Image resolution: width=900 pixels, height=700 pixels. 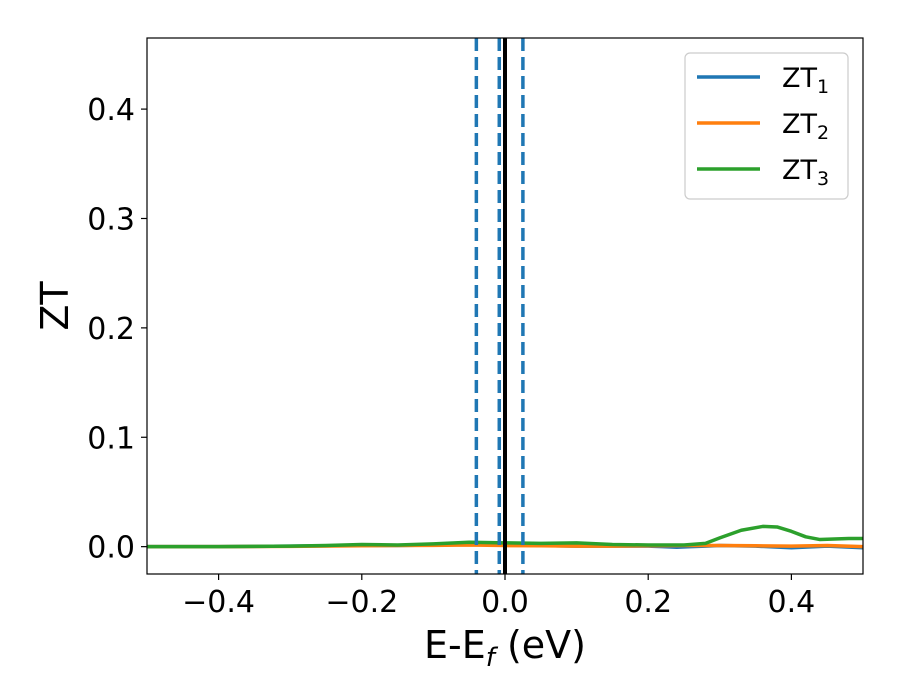 I want to click on legend-label-zt1: ZT1, so click(x=805, y=80).